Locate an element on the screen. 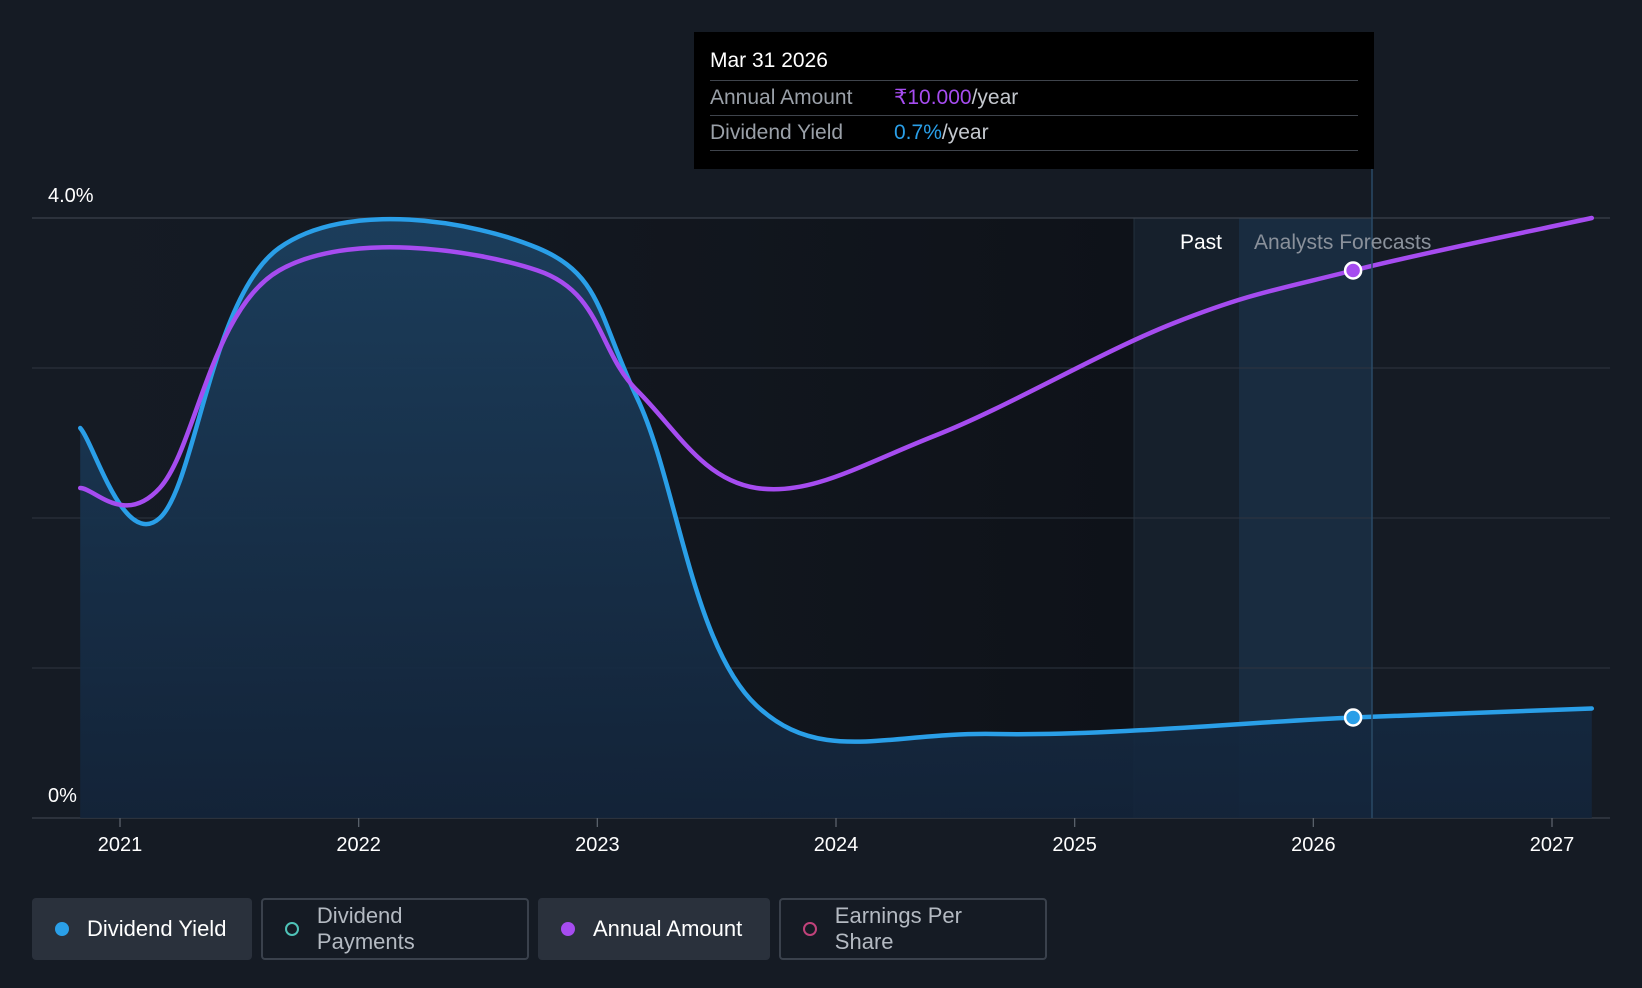 The image size is (1642, 988). forecast-label: Analysts Forecasts is located at coordinates (1342, 242).